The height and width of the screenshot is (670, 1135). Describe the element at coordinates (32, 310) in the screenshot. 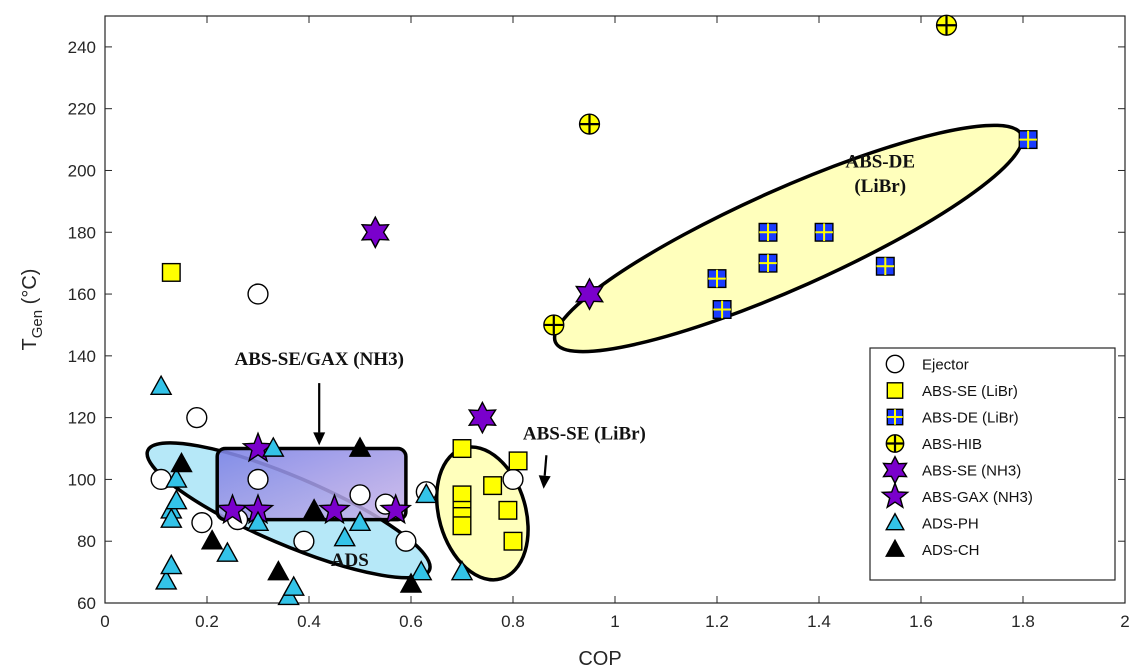

I see `y-axis-label: TGen (°C)` at that location.